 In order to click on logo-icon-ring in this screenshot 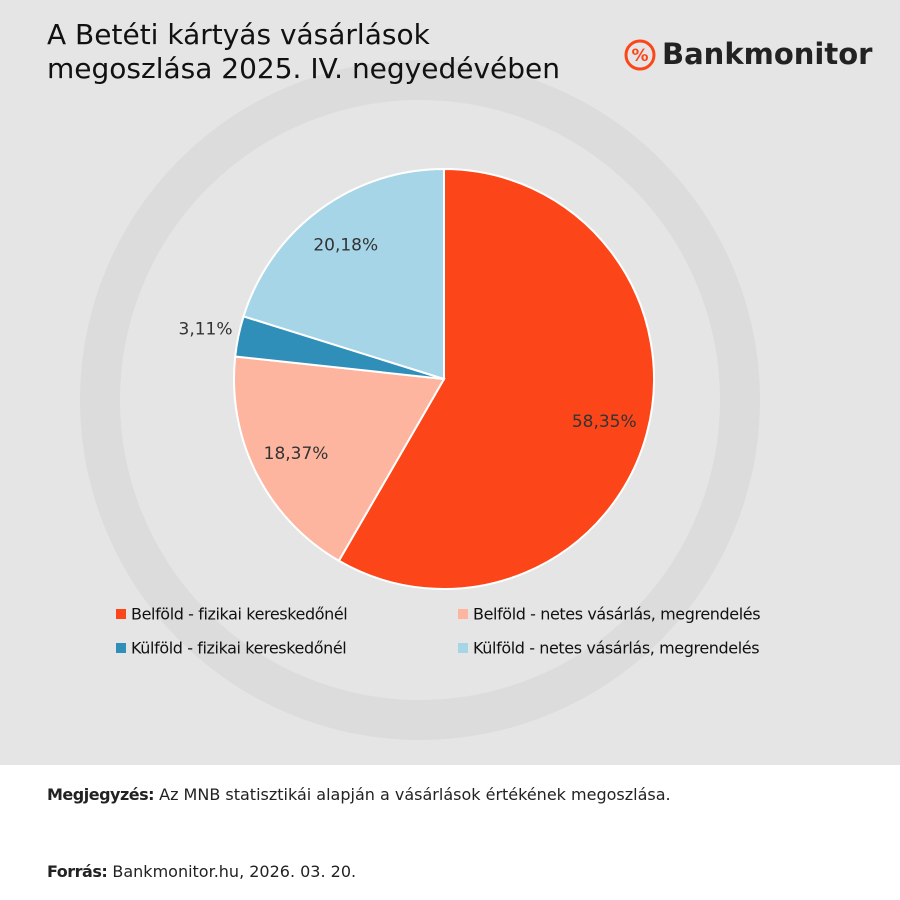, I will do `click(640, 55)`.